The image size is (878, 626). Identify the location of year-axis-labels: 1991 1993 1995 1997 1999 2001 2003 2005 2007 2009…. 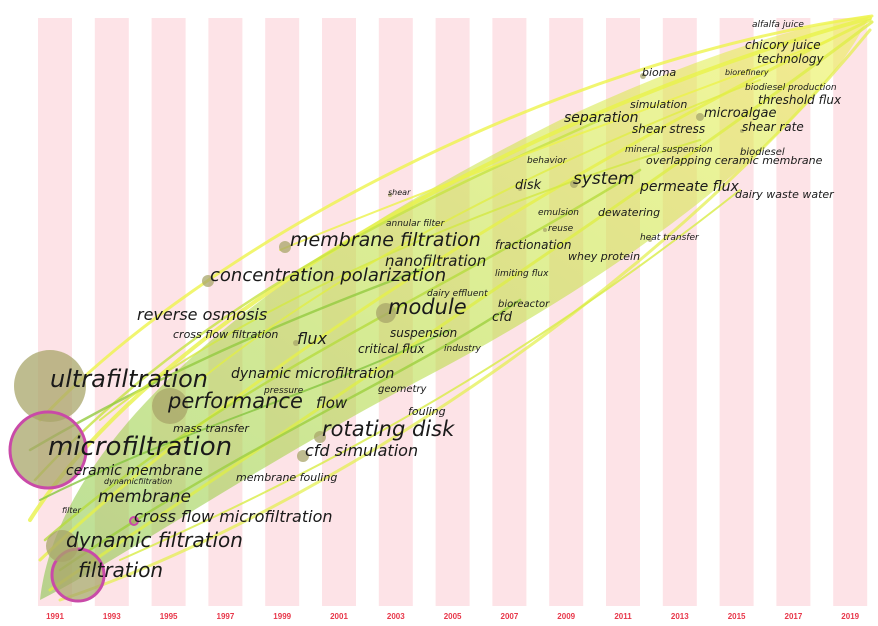
(453, 616).